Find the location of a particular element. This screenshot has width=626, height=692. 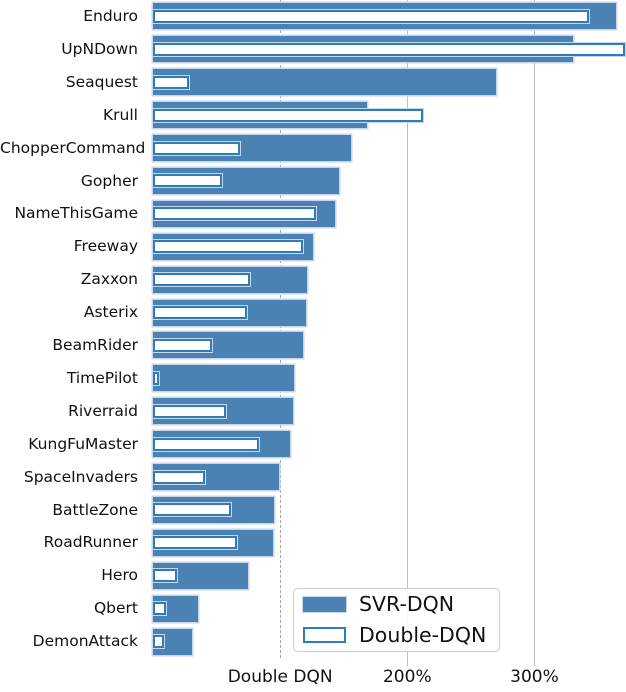

category-label: ChopperCommand is located at coordinates (73, 147).